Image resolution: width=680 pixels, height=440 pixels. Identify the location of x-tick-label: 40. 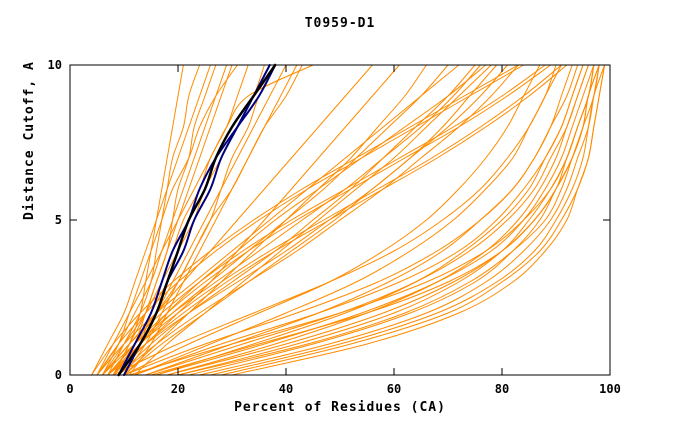
(286, 389).